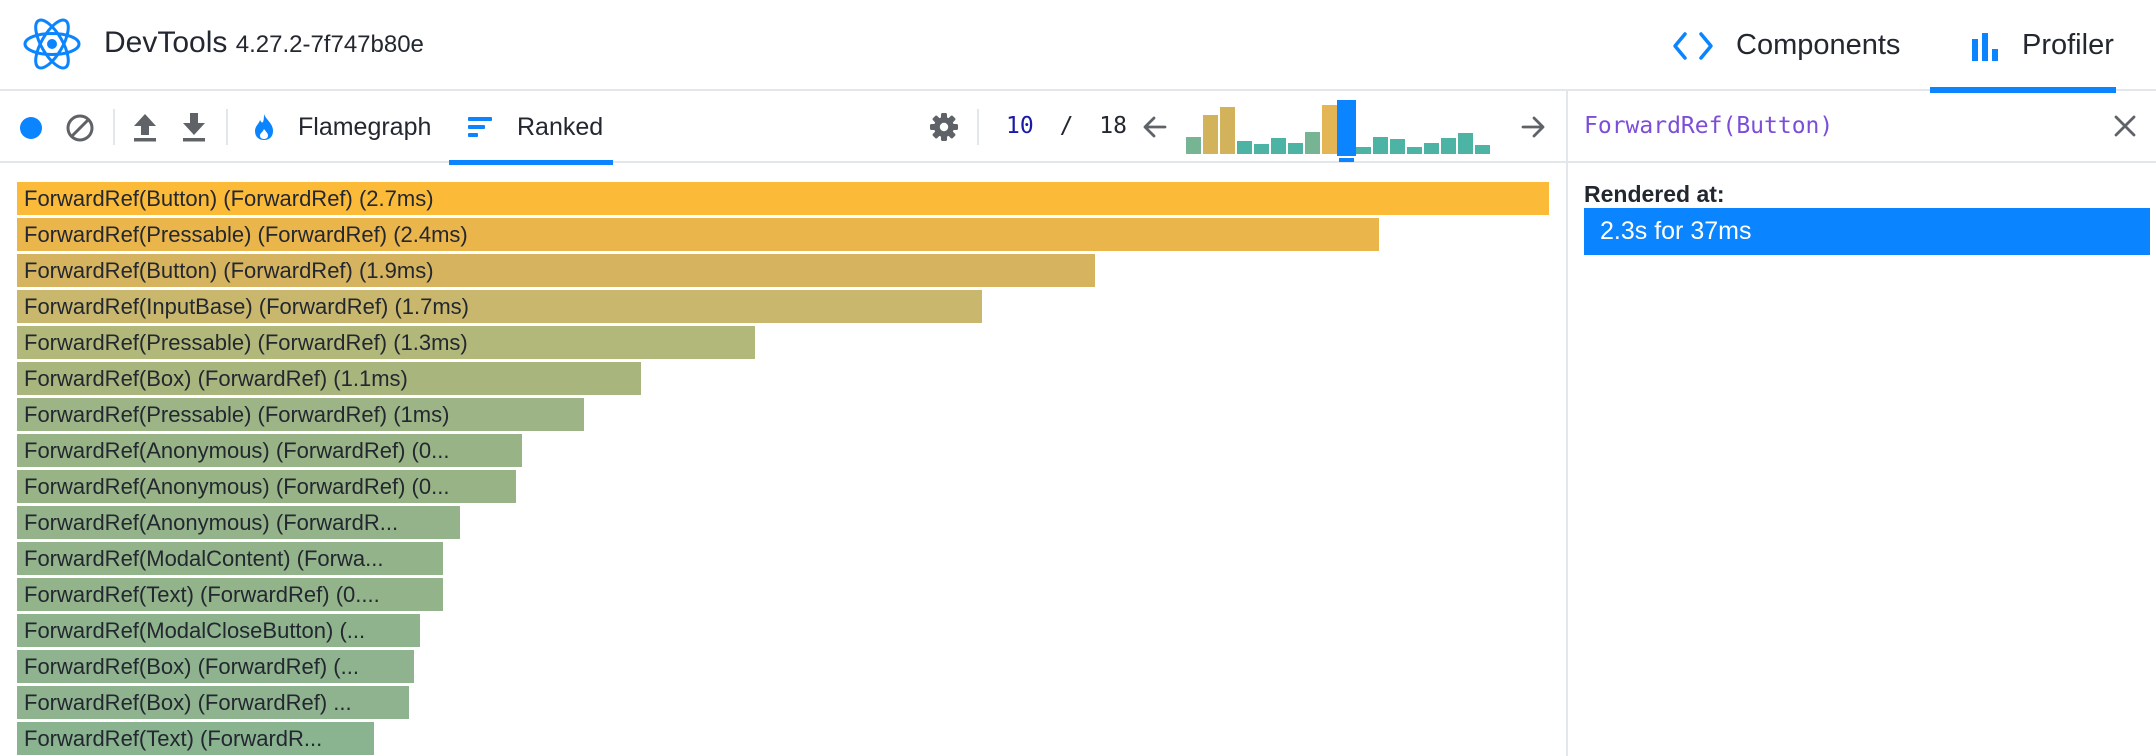 The width and height of the screenshot is (2156, 756). Describe the element at coordinates (1709, 126) in the screenshot. I see `selected-component-name: ForwardRef(Button)` at that location.